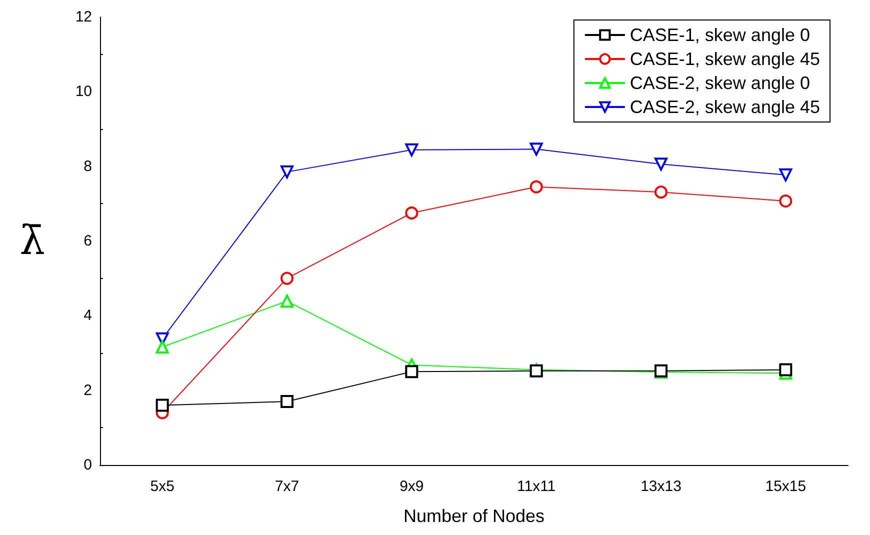  What do you see at coordinates (88, 241) in the screenshot?
I see `y-tick-label: 6` at bounding box center [88, 241].